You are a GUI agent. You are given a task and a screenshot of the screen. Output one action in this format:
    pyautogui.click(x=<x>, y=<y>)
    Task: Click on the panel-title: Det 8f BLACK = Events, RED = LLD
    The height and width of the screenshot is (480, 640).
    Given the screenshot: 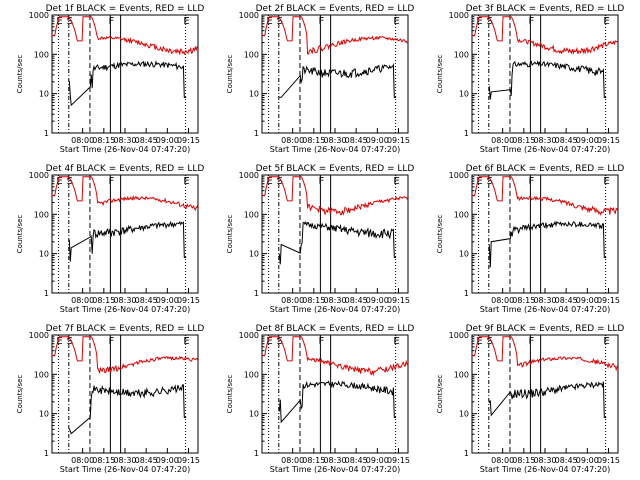 What is the action you would take?
    pyautogui.click(x=335, y=329)
    